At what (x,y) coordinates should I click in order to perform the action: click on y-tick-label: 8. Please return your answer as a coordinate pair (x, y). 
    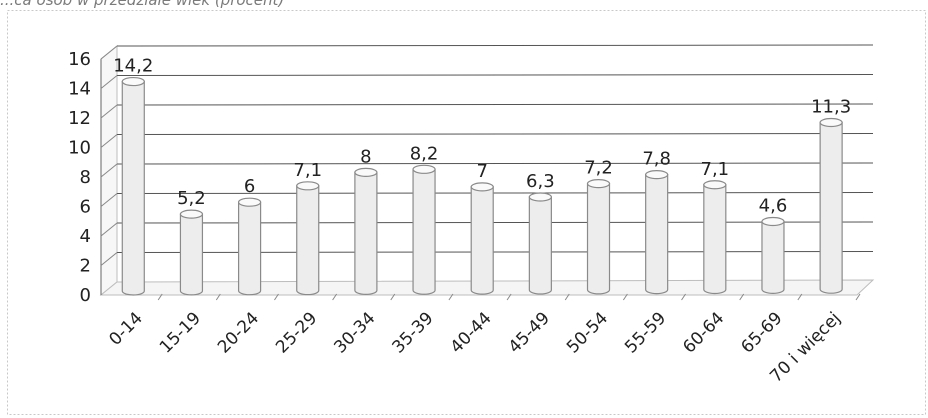
    Looking at the image, I should click on (85, 177).